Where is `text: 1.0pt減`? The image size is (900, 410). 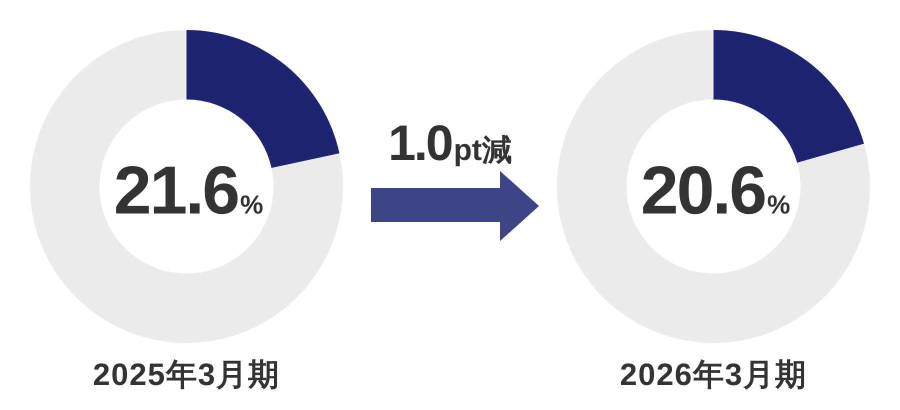
text: 1.0pt減 is located at coordinates (450, 143).